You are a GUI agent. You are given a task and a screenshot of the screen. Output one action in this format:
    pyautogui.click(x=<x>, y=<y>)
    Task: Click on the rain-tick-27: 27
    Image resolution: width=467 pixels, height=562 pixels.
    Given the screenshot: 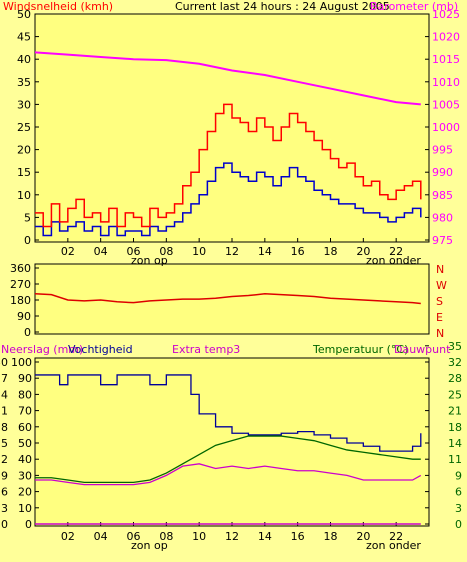 What is the action you would take?
    pyautogui.click(x=4, y=378)
    